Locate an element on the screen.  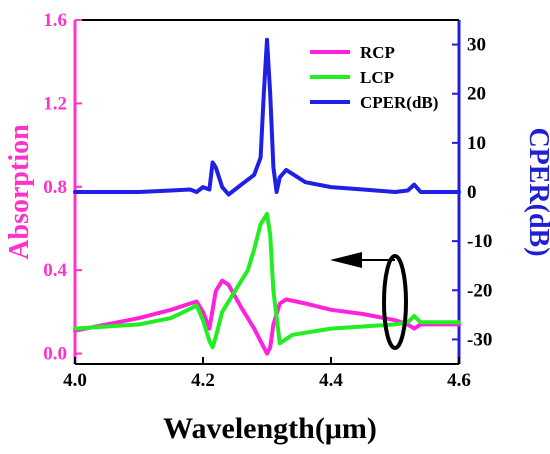
y-right-tick-label: -30 is located at coordinates (479, 339).